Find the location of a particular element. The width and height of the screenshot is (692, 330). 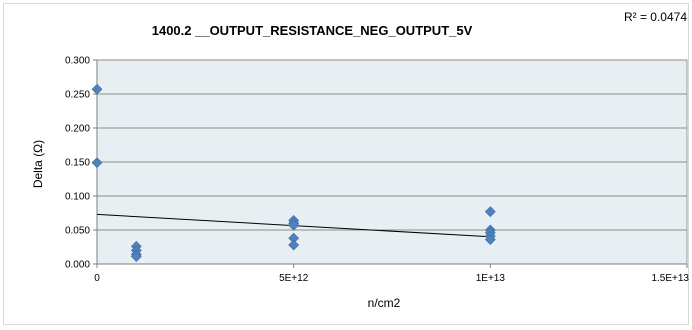

x-tick-label: 0 is located at coordinates (97, 278).